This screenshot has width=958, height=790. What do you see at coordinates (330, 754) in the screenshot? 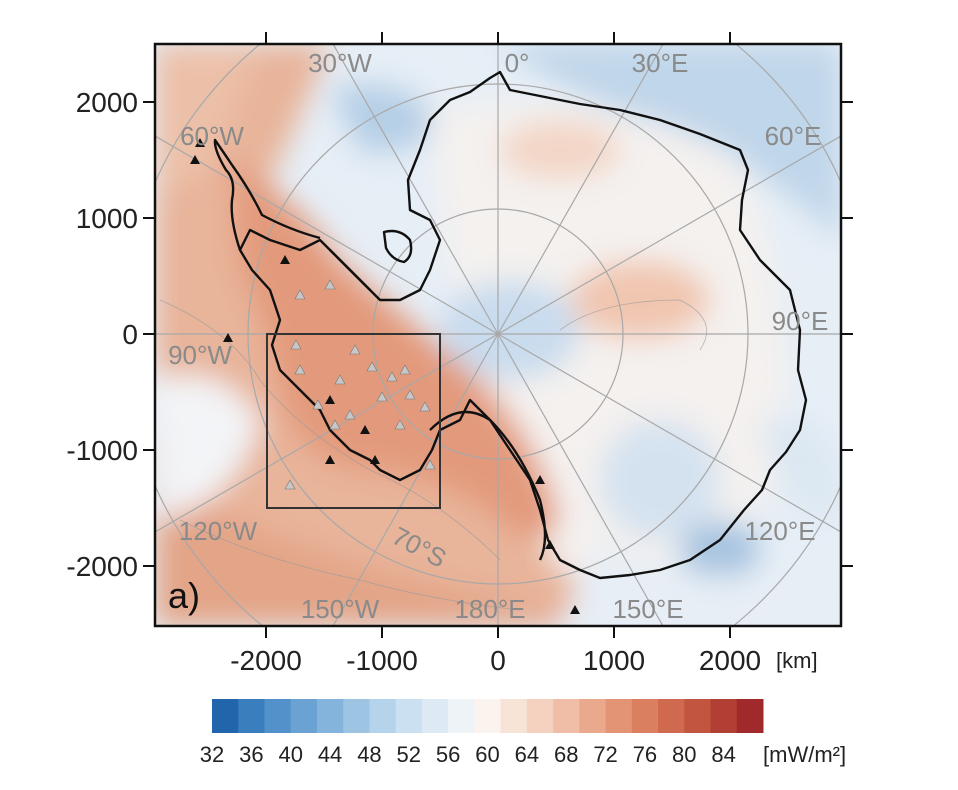
I see `colorbar-tick-label: 44` at bounding box center [330, 754].